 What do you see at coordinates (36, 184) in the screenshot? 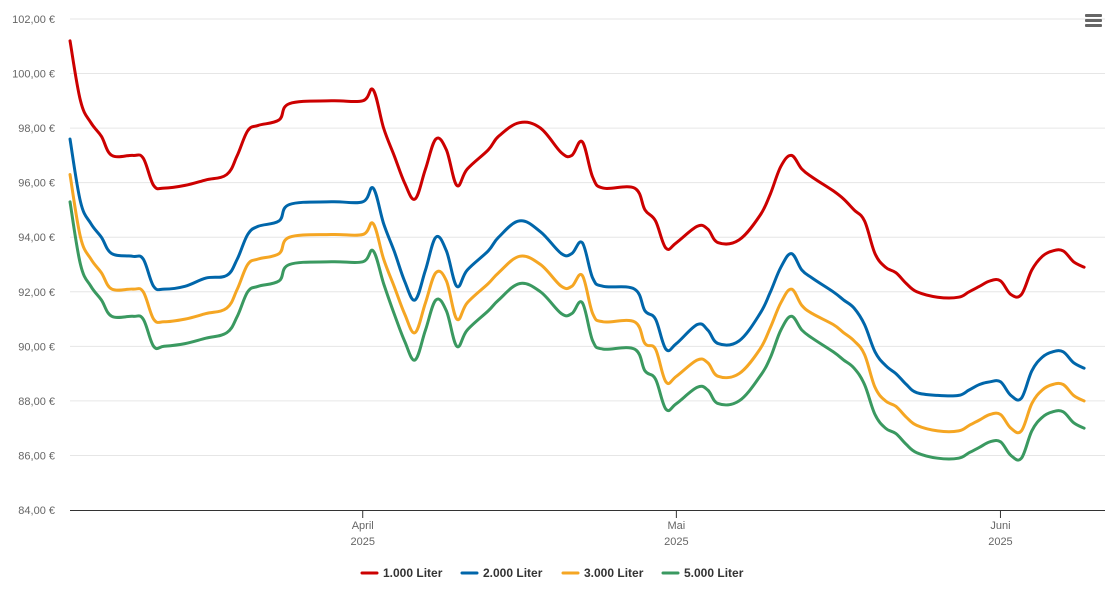
I see `y-tick-label: 96,00 €` at bounding box center [36, 184].